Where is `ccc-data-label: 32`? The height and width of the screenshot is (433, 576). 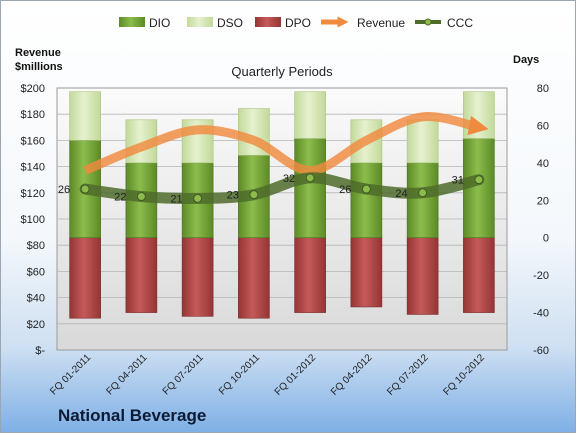 ccc-data-label: 32 is located at coordinates (289, 179).